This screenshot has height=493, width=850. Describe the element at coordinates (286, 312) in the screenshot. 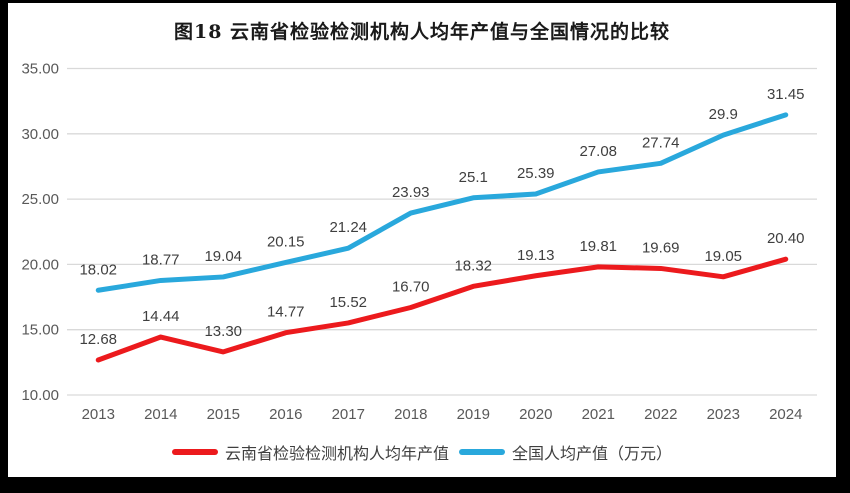

I see `data-label: 14.77` at that location.